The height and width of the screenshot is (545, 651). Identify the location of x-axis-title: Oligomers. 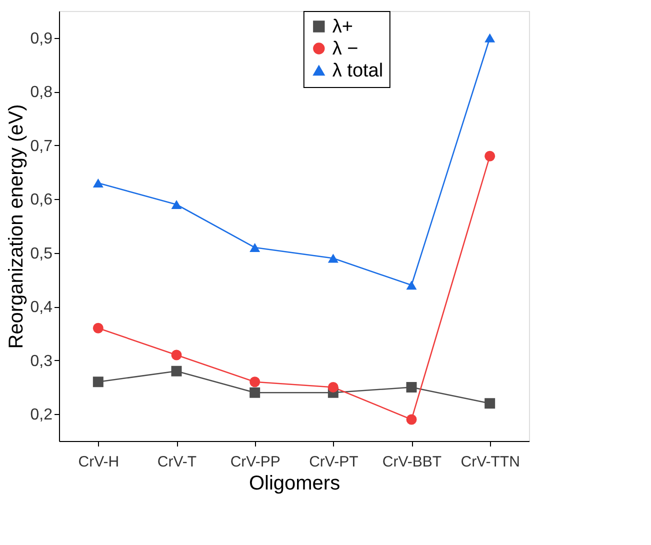
(294, 483).